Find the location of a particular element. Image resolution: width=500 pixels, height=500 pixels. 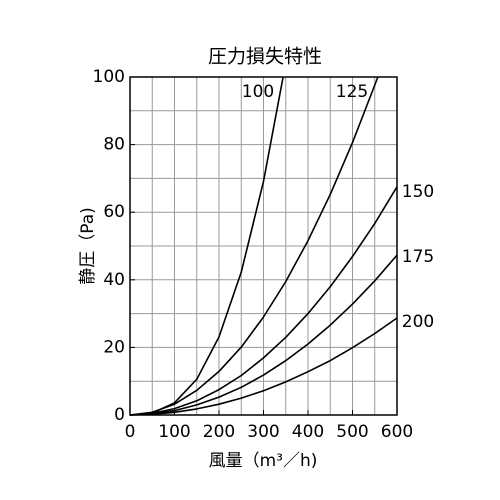

y-tick-label: 60 is located at coordinates (114, 212).